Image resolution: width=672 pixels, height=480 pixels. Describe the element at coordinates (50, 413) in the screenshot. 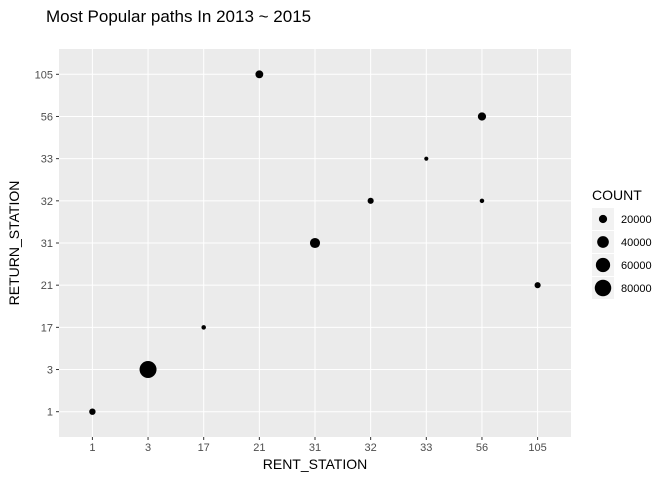

I see `y-tick-label: 1` at that location.